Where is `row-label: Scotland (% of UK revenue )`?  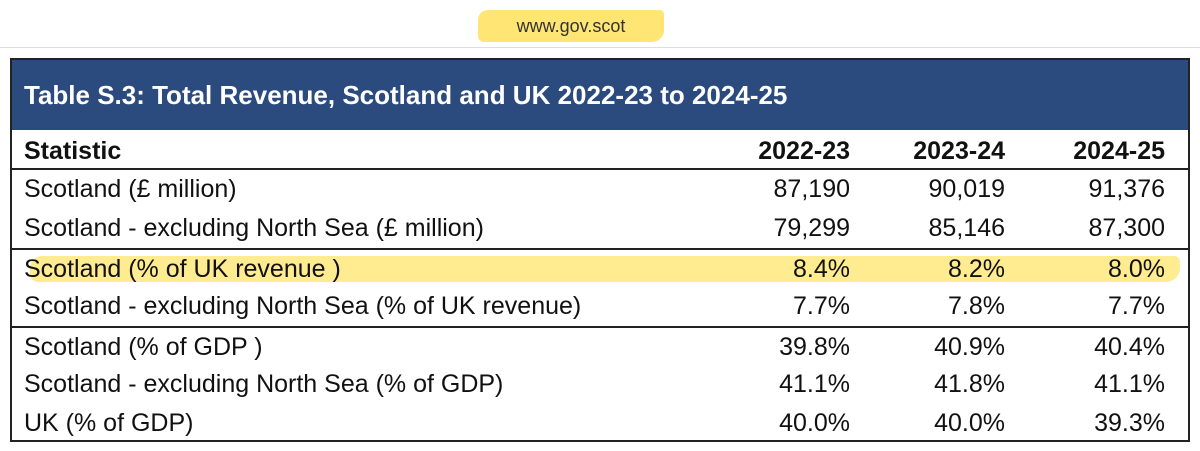
row-label: Scotland (% of UK revenue ) is located at coordinates (182, 269).